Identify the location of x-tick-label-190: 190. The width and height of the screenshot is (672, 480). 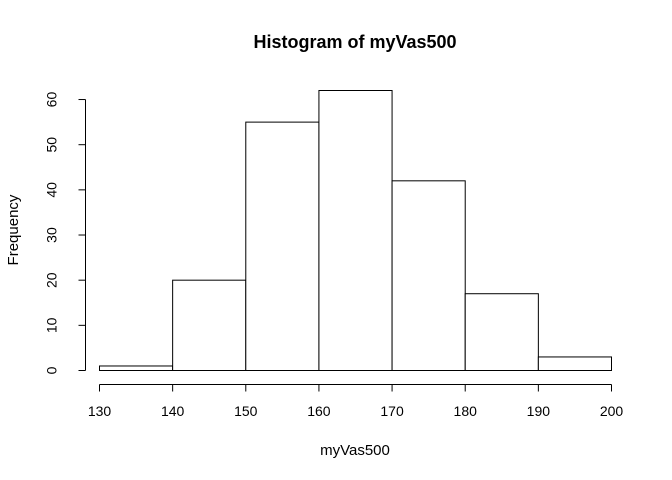
(539, 411).